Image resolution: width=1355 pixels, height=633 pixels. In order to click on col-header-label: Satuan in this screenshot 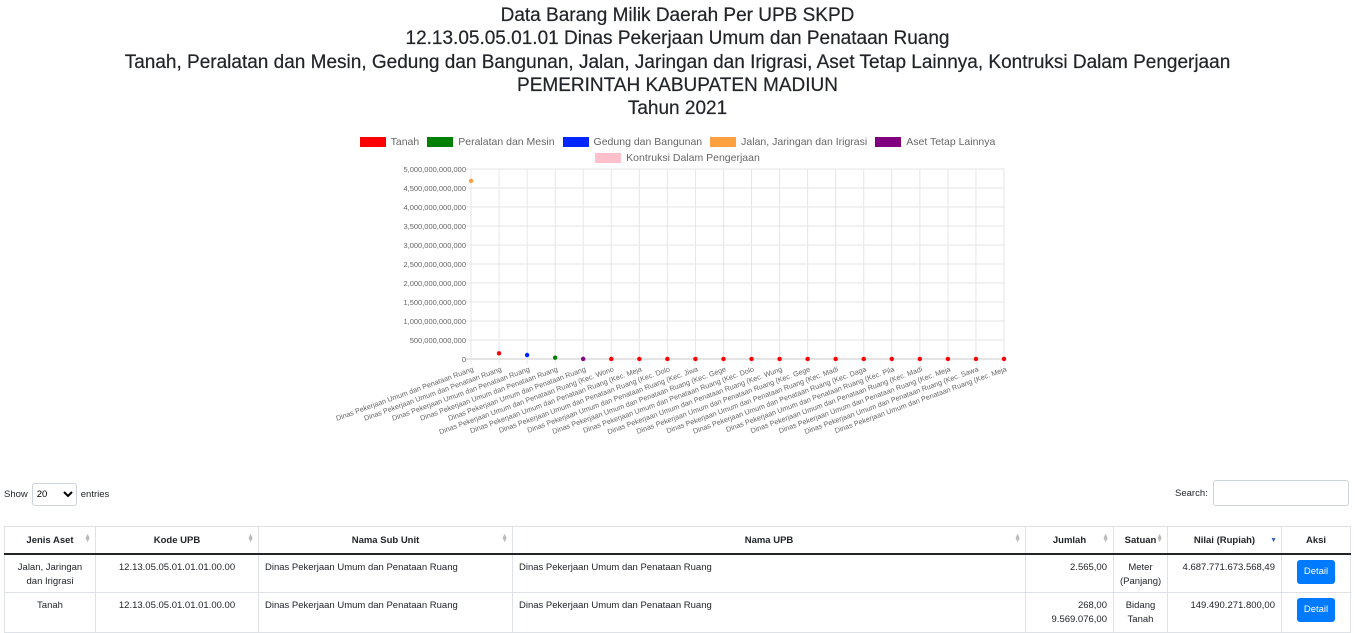, I will do `click(1140, 540)`.